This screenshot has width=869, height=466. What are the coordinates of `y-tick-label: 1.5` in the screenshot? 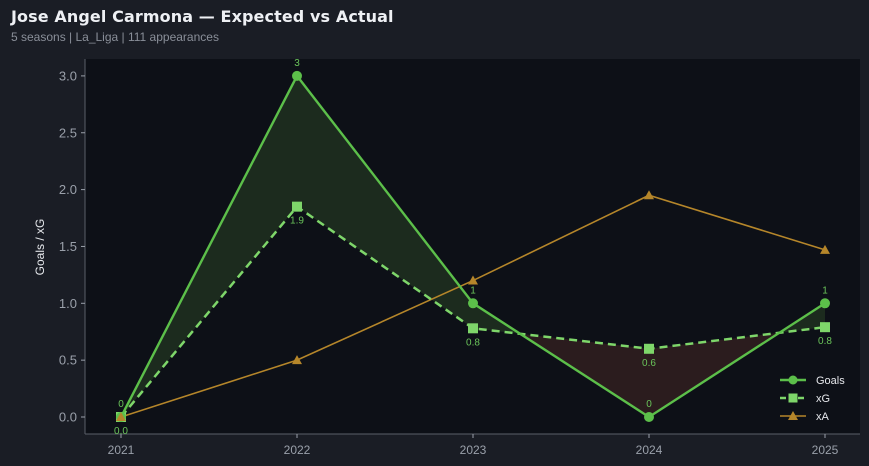 It's located at (68, 246).